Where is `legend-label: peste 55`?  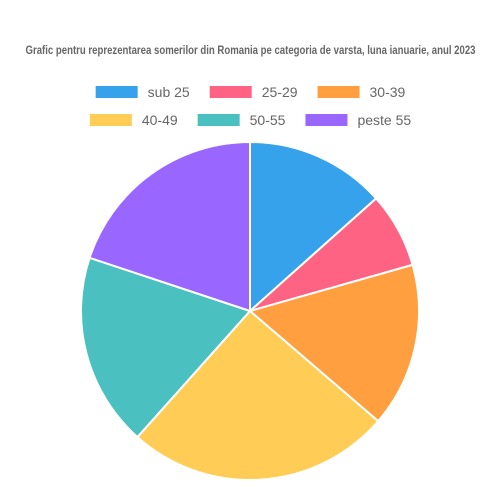
legend-label: peste 55 is located at coordinates (384, 120).